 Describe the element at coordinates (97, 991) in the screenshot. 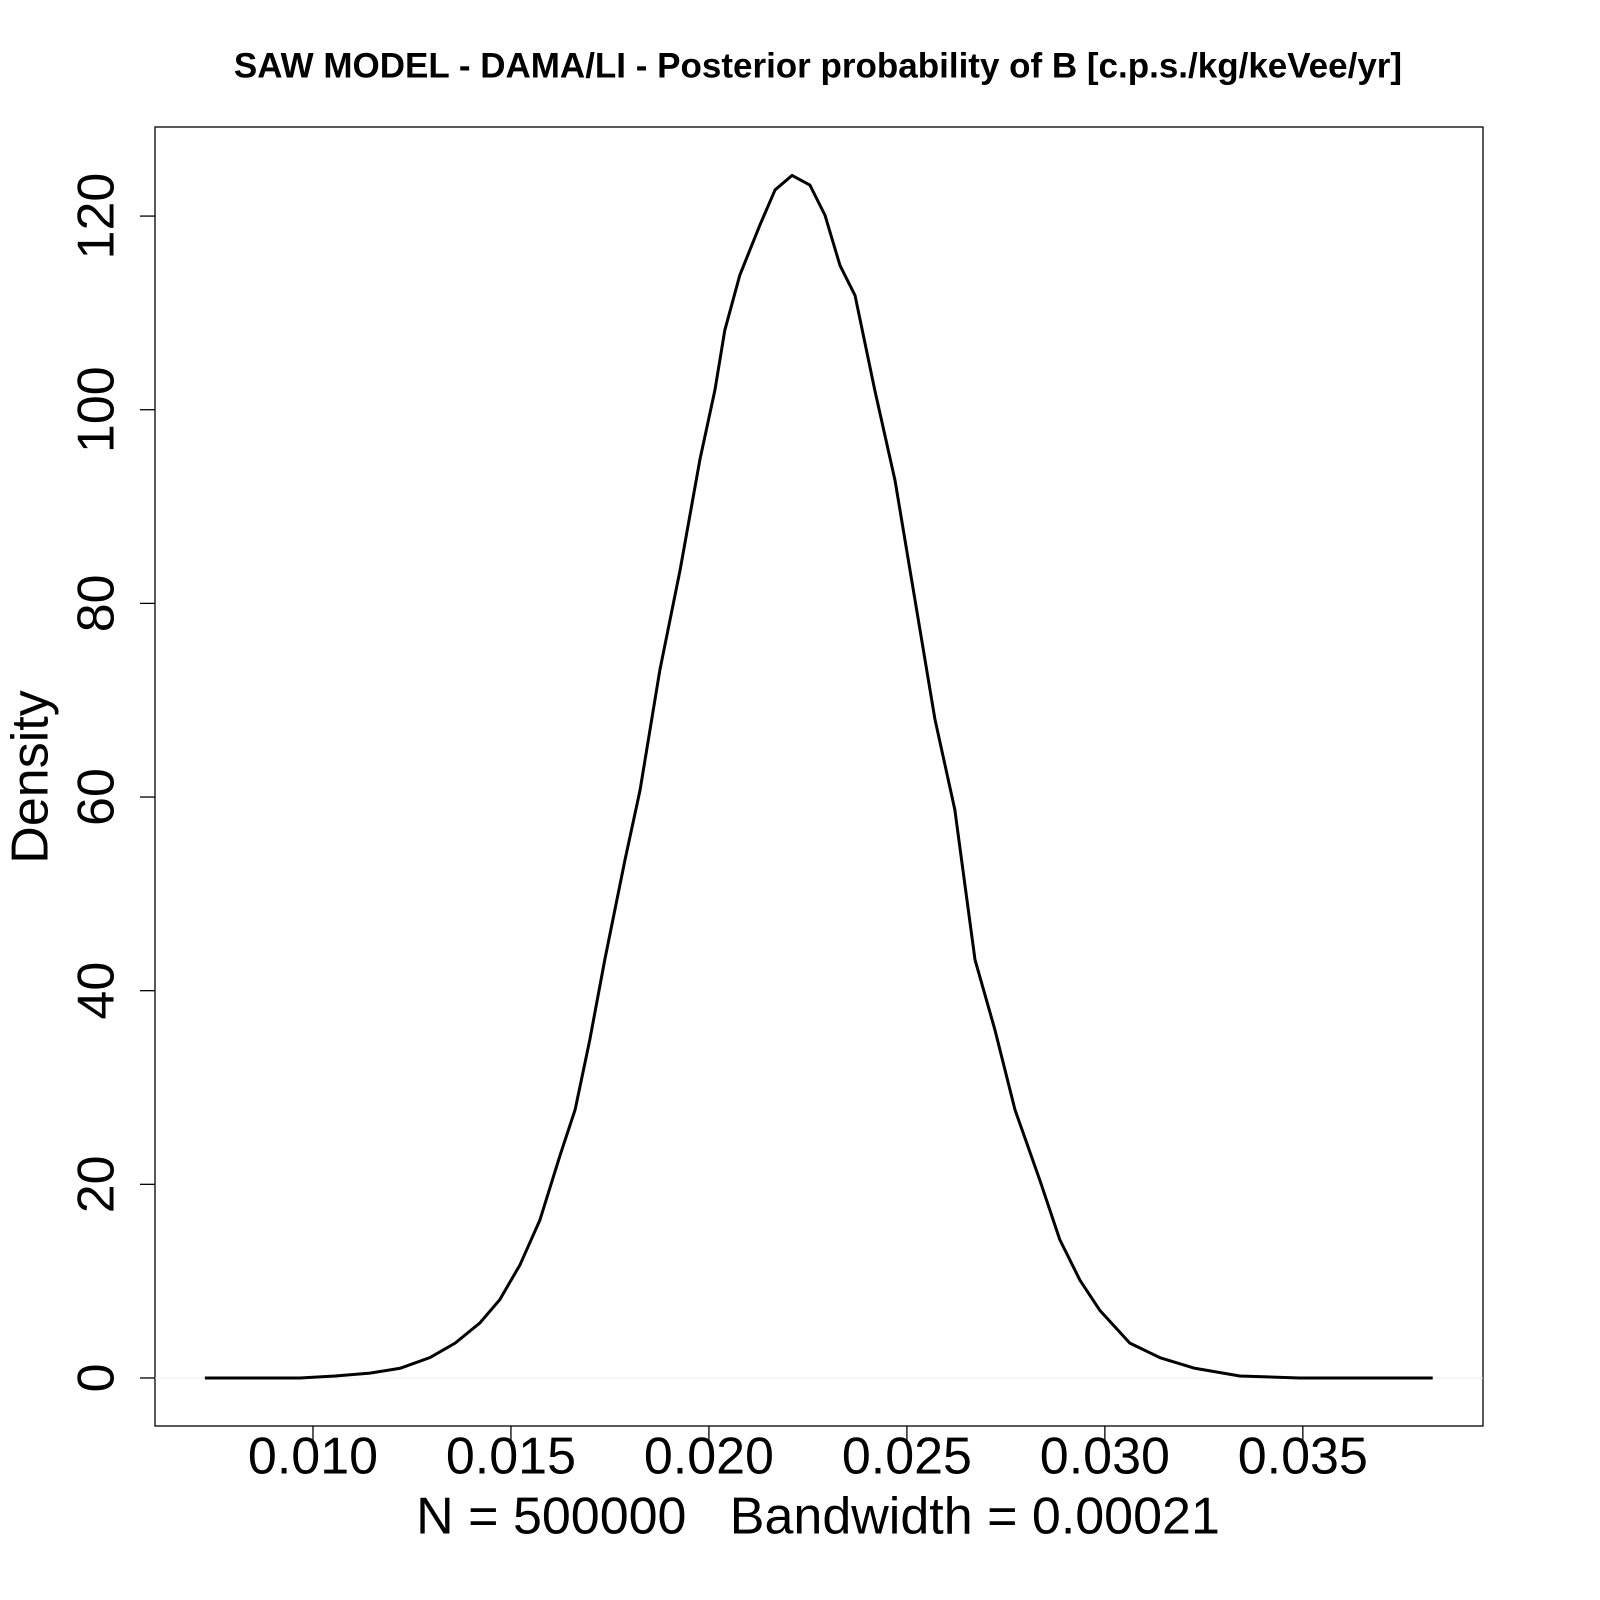

I see `y-tick-label: 40` at that location.